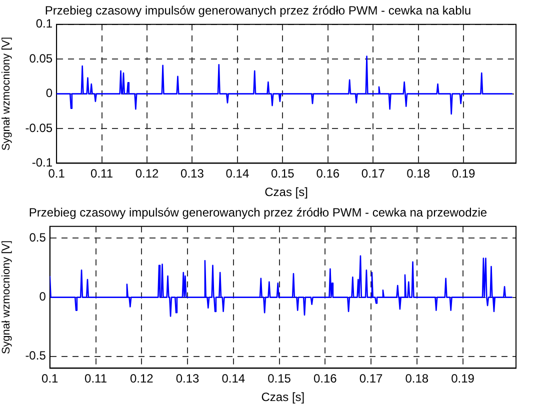 The width and height of the screenshot is (551, 407). Describe the element at coordinates (39, 127) in the screenshot. I see `y-tick-label: -0.05` at that location.